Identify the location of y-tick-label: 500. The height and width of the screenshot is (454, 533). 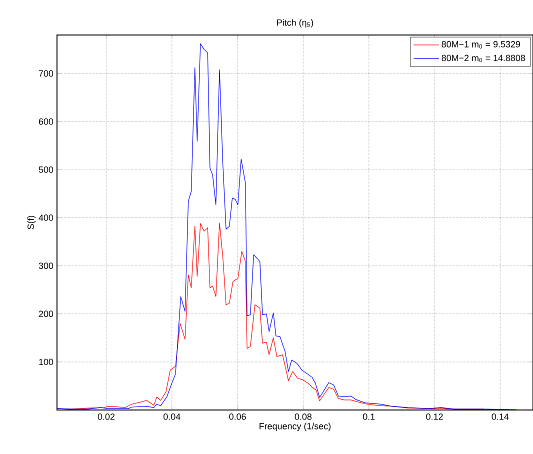
(46, 169).